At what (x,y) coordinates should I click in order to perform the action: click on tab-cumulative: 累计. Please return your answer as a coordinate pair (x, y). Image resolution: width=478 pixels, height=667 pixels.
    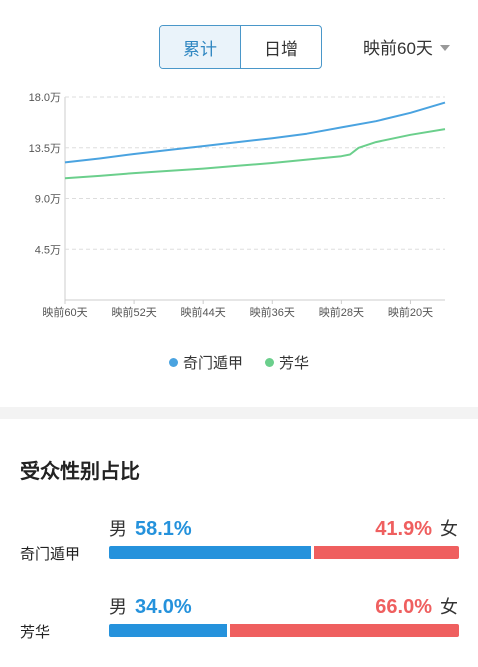
    Looking at the image, I should click on (200, 47).